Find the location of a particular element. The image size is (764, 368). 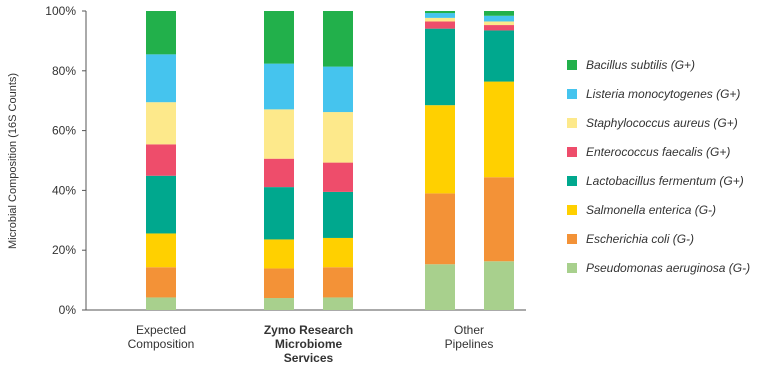

y-tick-label: 0% is located at coordinates (68, 310).